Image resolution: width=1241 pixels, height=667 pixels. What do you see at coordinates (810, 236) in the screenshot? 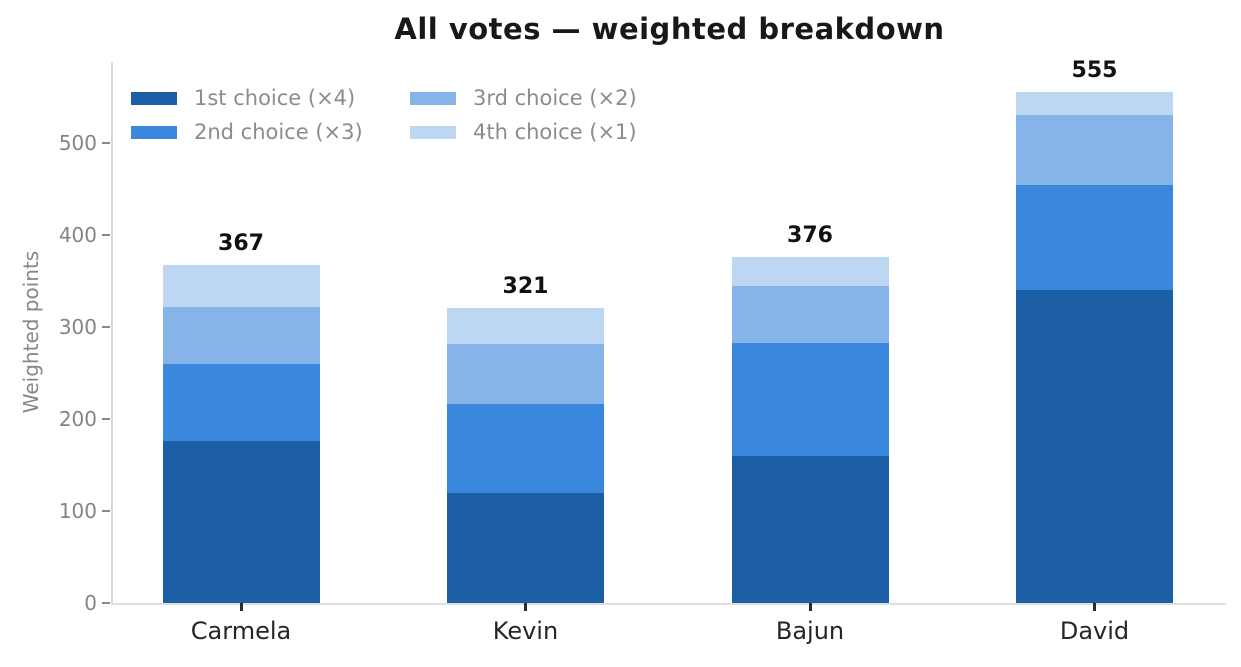
I see `total-value-label: 376` at bounding box center [810, 236].